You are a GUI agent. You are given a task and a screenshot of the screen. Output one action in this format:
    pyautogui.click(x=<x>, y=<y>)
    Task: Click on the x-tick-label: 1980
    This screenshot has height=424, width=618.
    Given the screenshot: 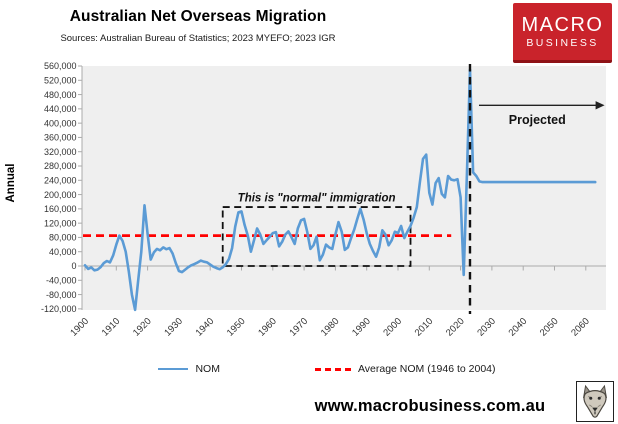 What is the action you would take?
    pyautogui.click(x=330, y=327)
    